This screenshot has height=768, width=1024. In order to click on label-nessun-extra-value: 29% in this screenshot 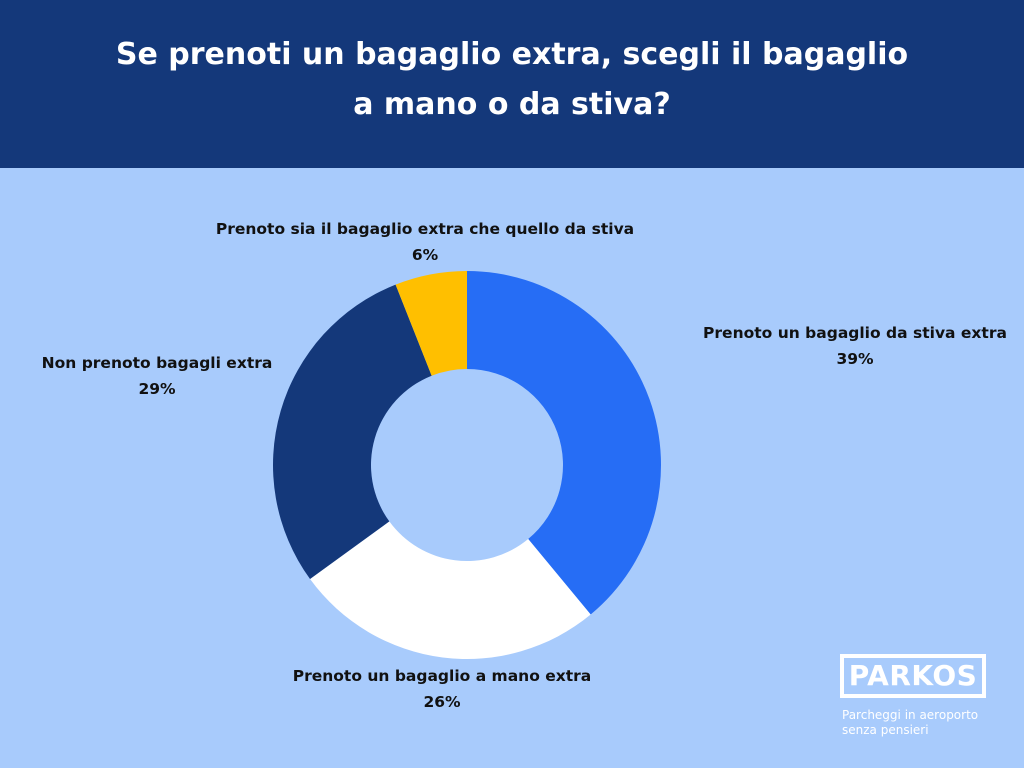, I will do `click(157, 389)`.